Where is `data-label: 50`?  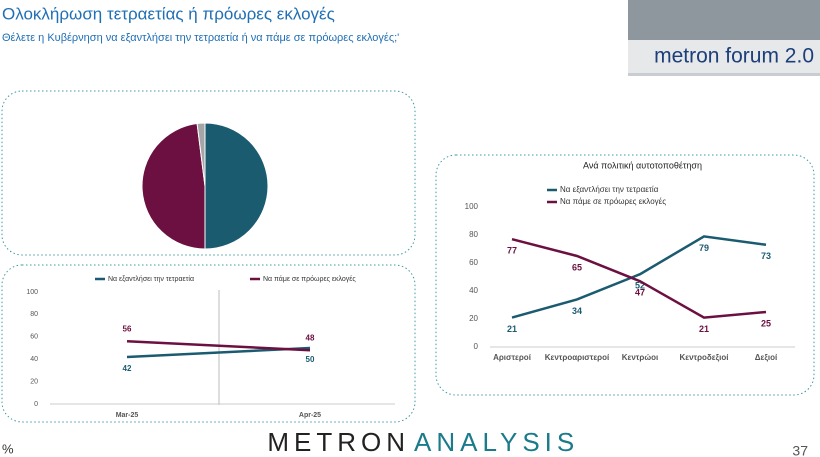 data-label: 50 is located at coordinates (310, 359).